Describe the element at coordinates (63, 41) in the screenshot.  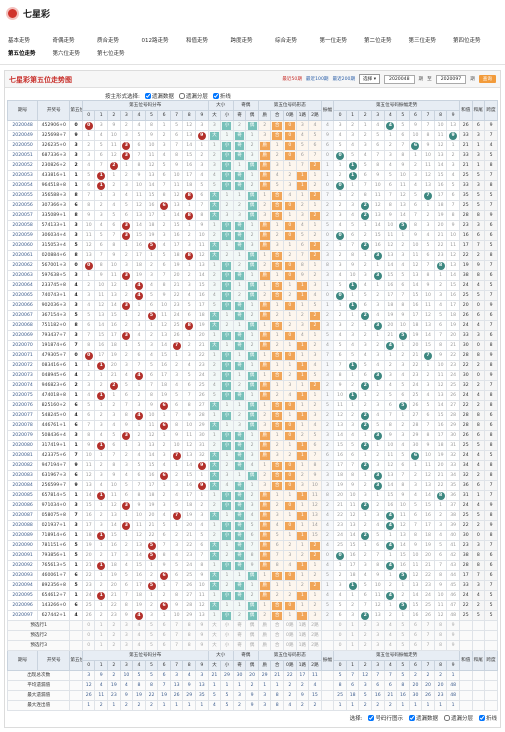
I see `nav-link: 奇偶走势` at that location.